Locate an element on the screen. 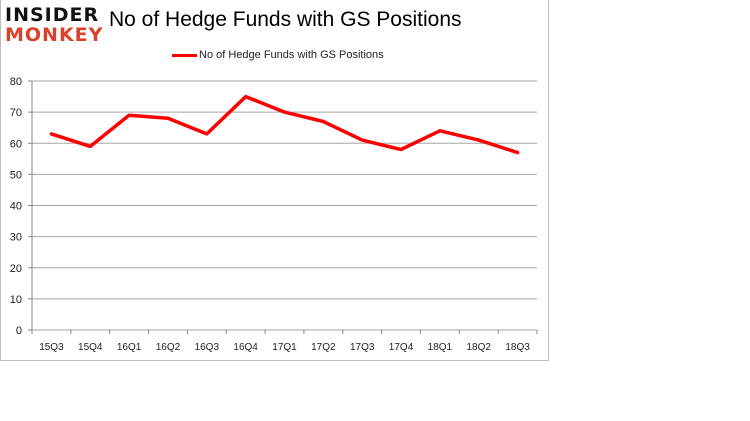 The image size is (750, 421). logo-line-1: INSIDER is located at coordinates (52, 15).